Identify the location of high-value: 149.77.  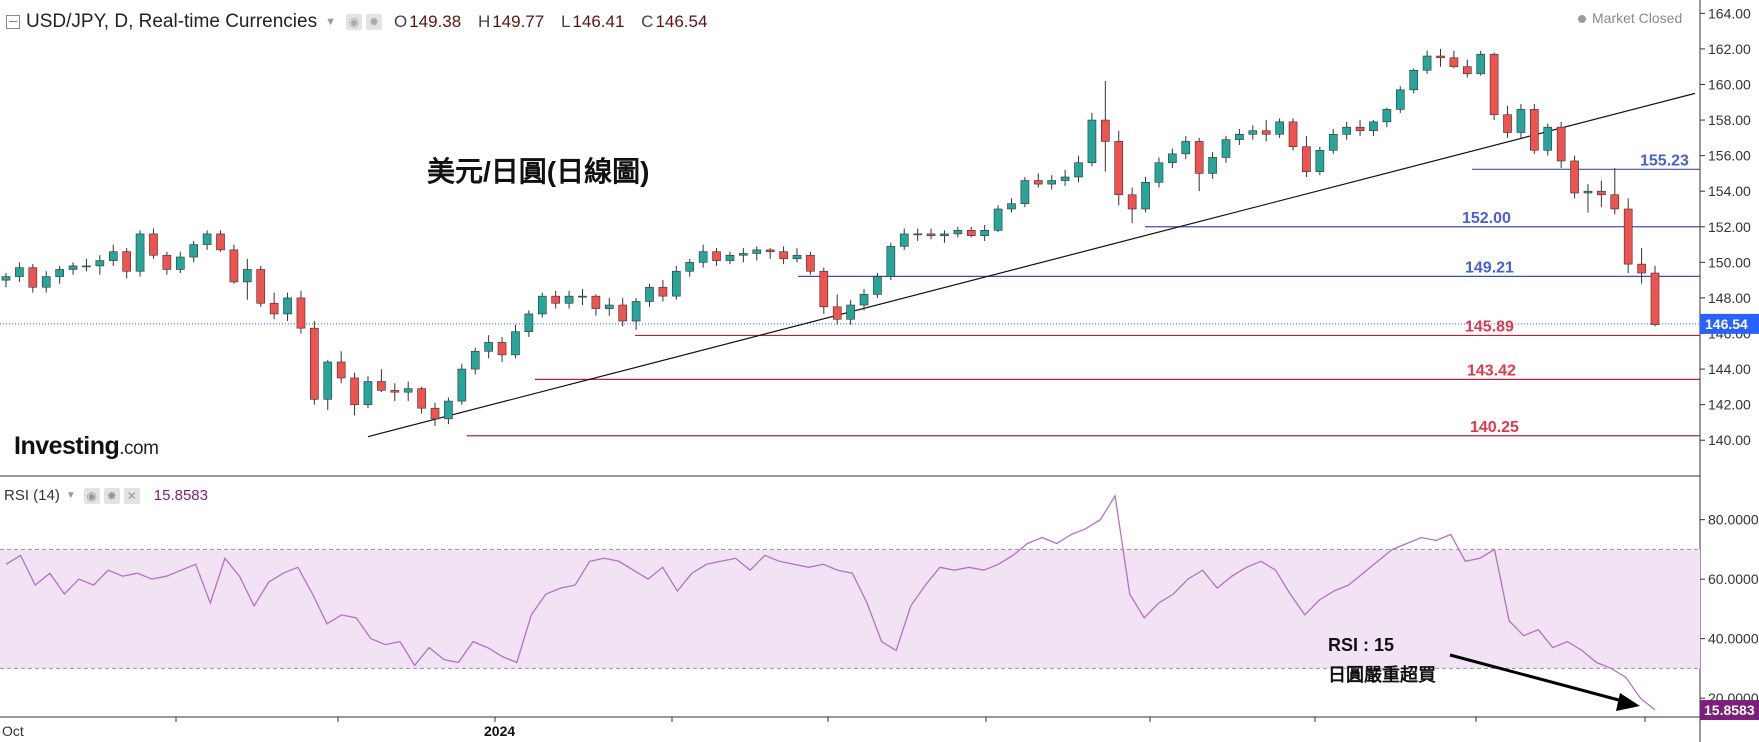
(518, 21).